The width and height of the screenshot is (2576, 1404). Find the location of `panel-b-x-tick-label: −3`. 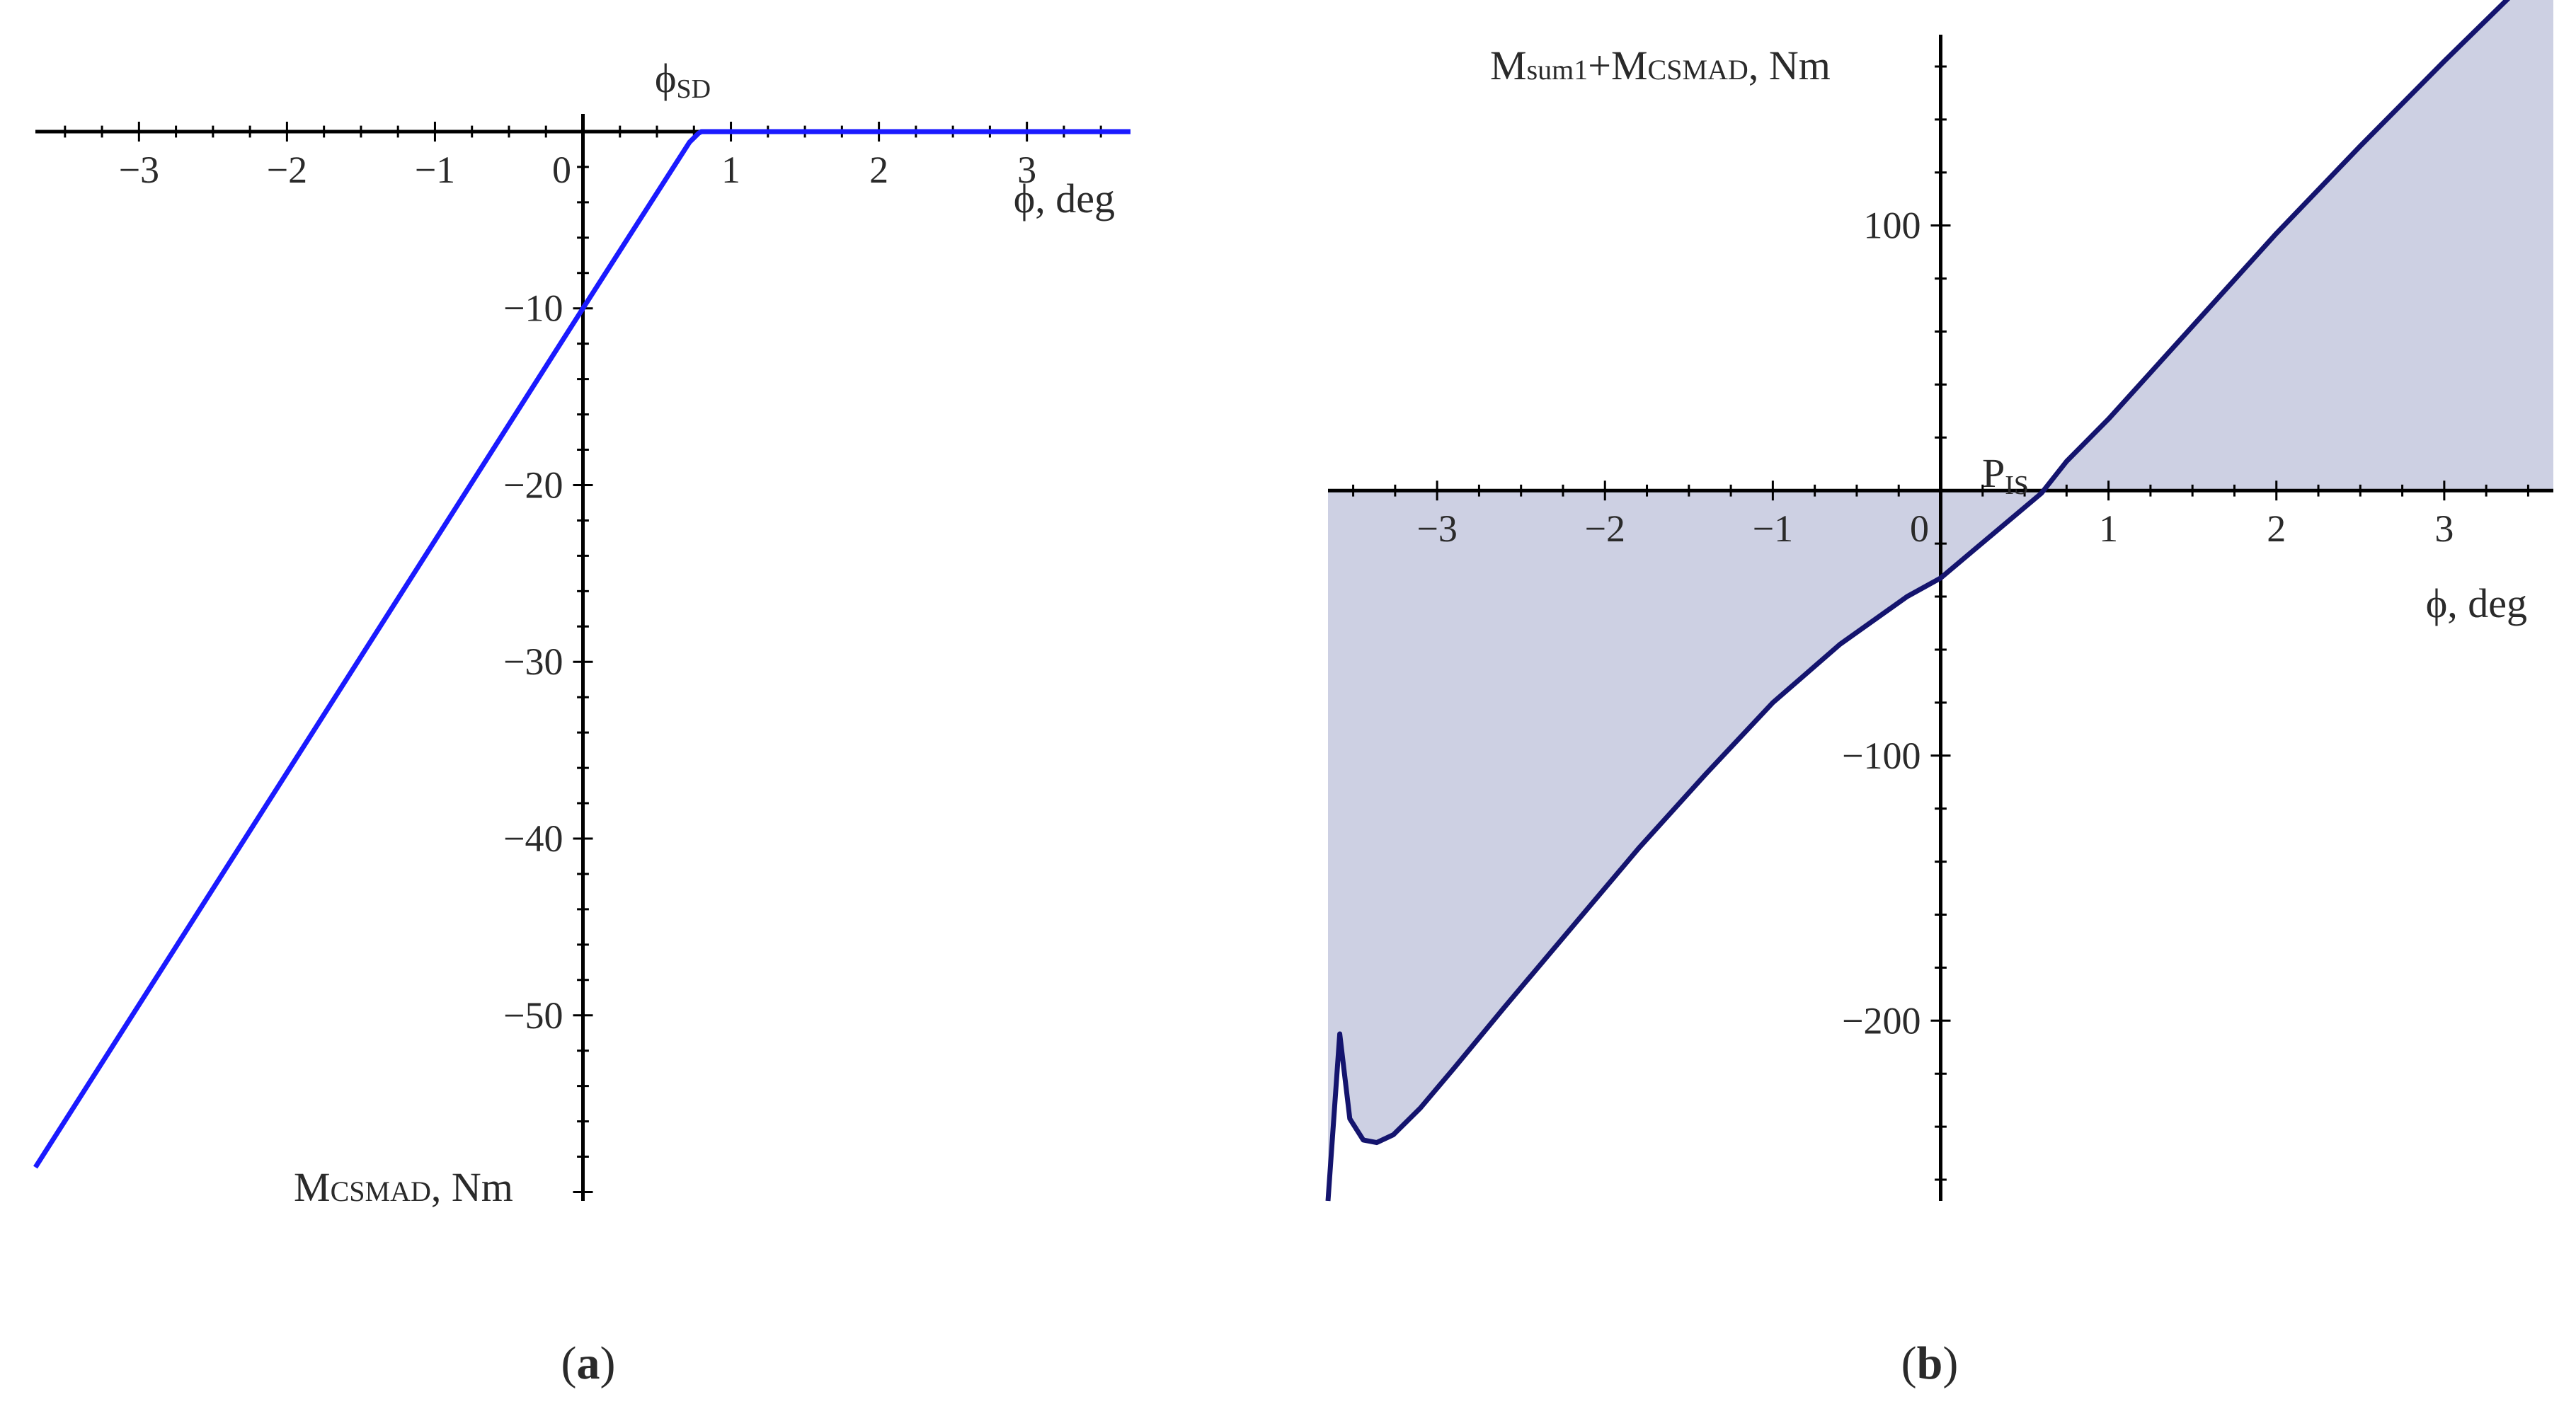

panel-b-x-tick-label: −3 is located at coordinates (1436, 528).